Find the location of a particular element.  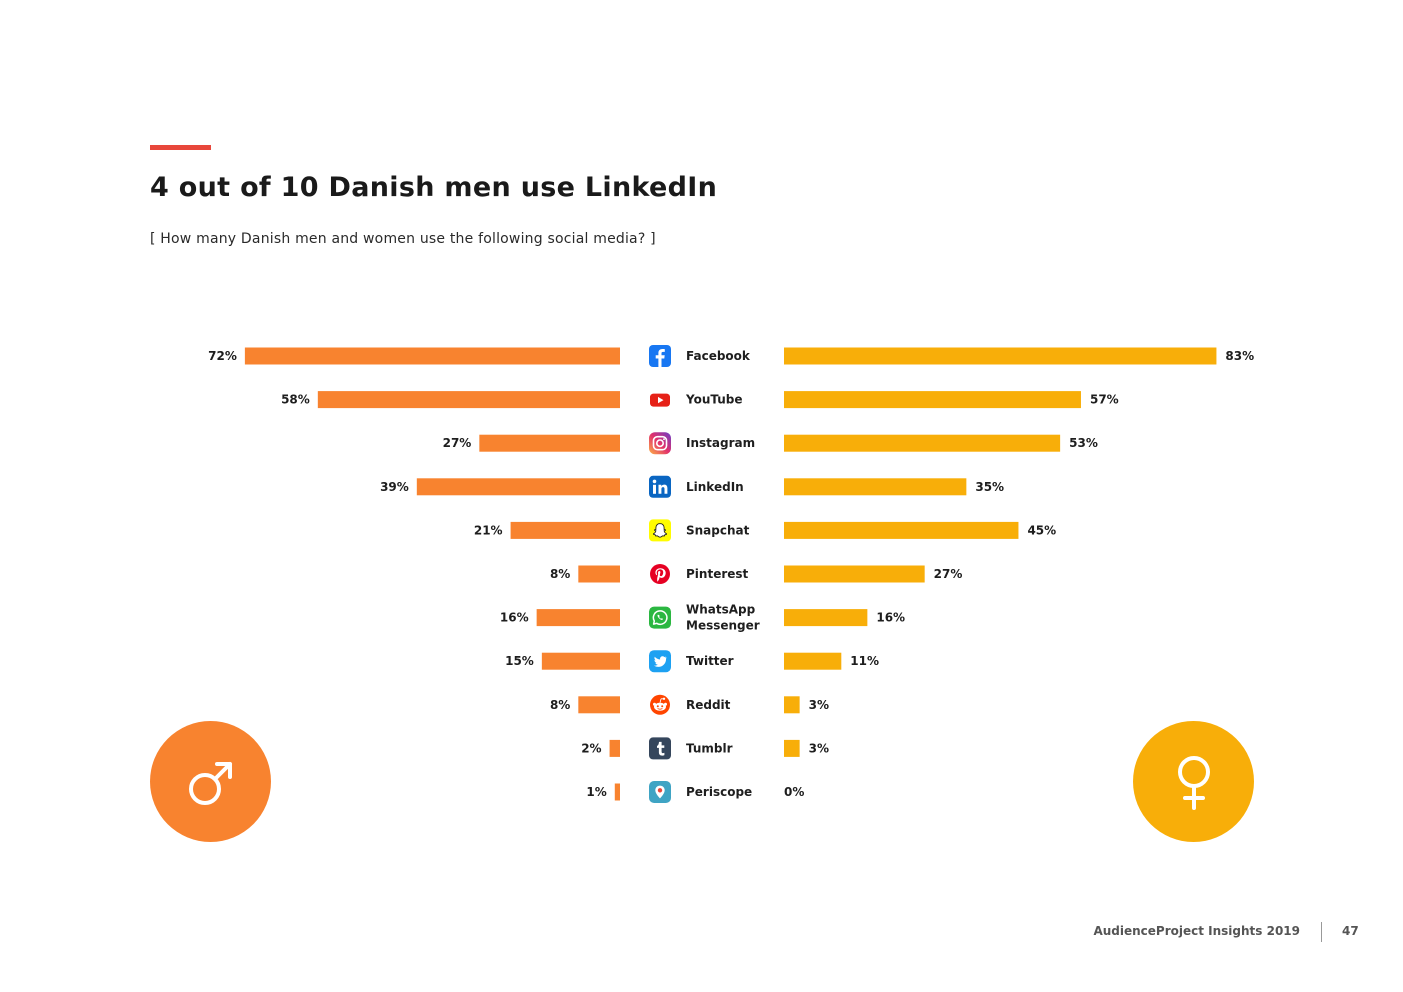

value-label-women: 45% is located at coordinates (1041, 530).